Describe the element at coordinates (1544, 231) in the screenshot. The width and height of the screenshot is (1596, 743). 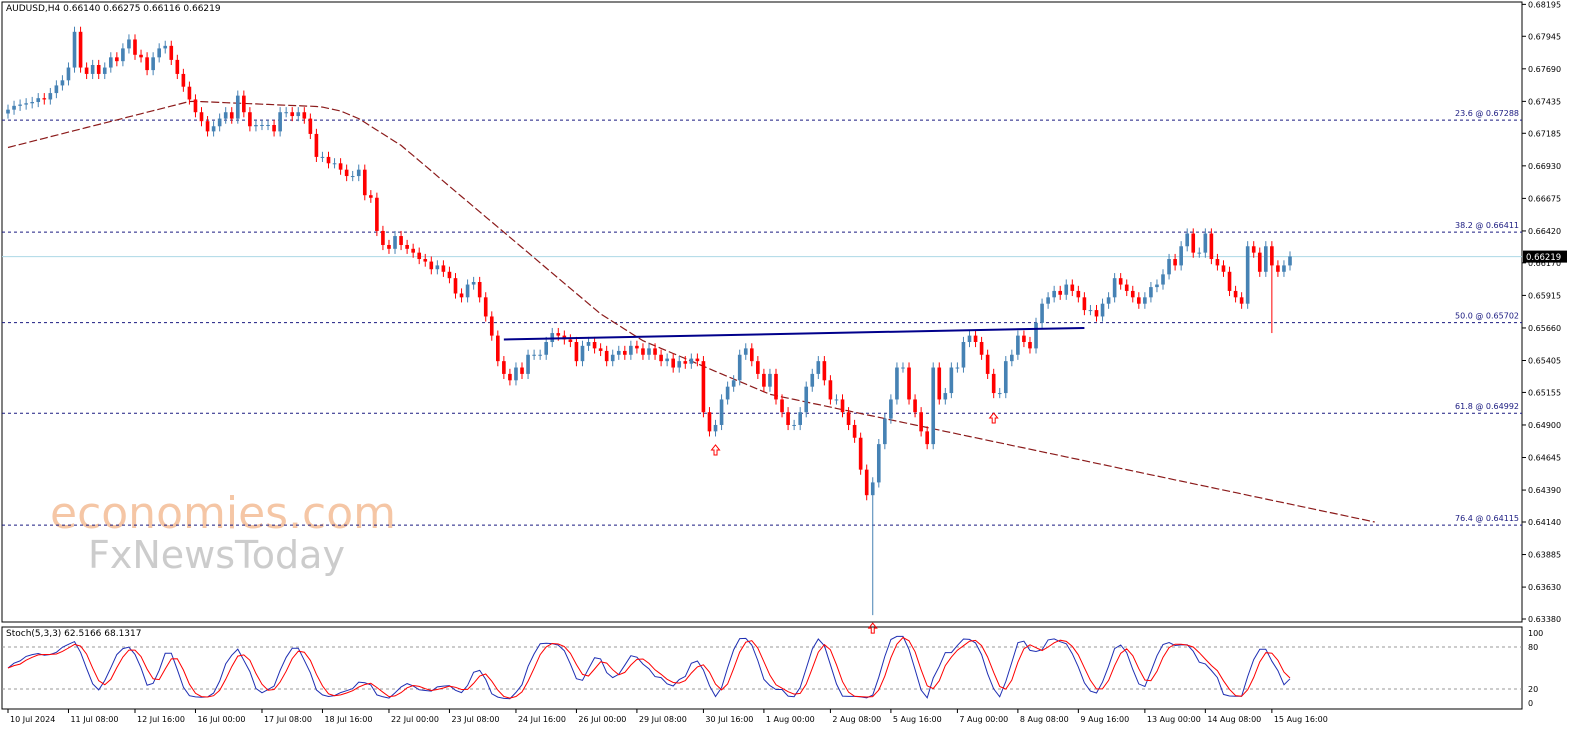
I see `y-tick-label: 0.66420` at that location.